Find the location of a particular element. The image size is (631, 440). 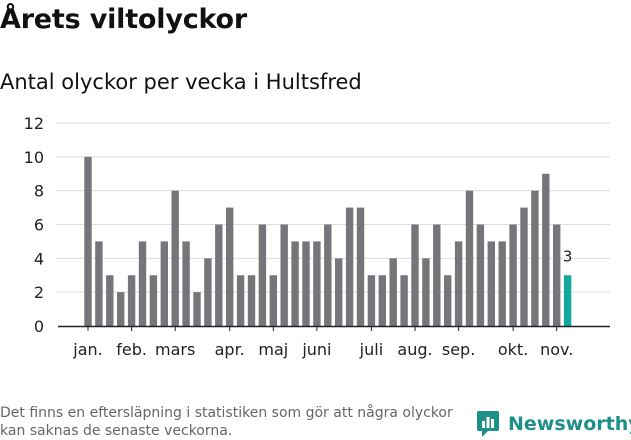

y-tick-label: 0 is located at coordinates (39, 326).